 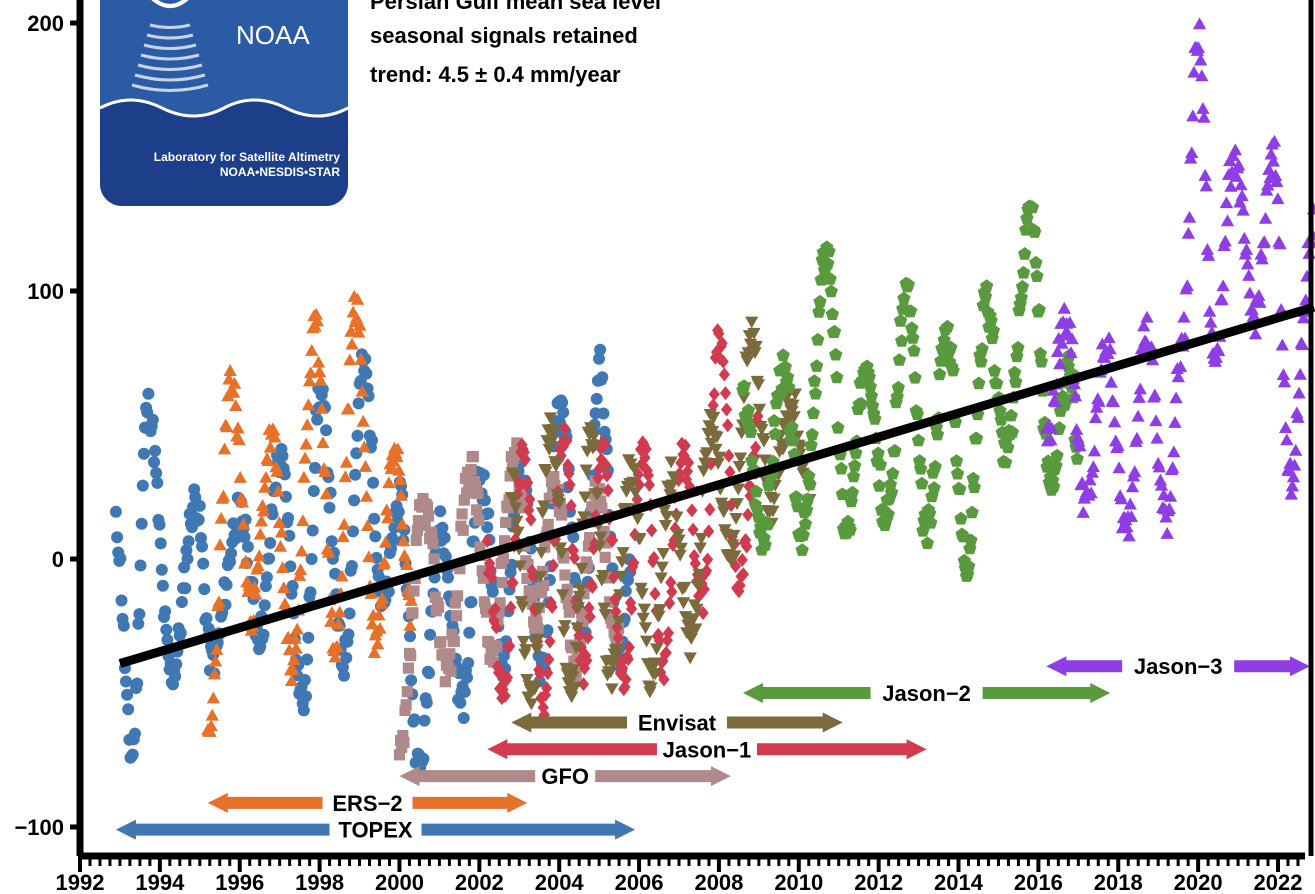 I want to click on mission-arrow-right, so click(x=1046, y=693).